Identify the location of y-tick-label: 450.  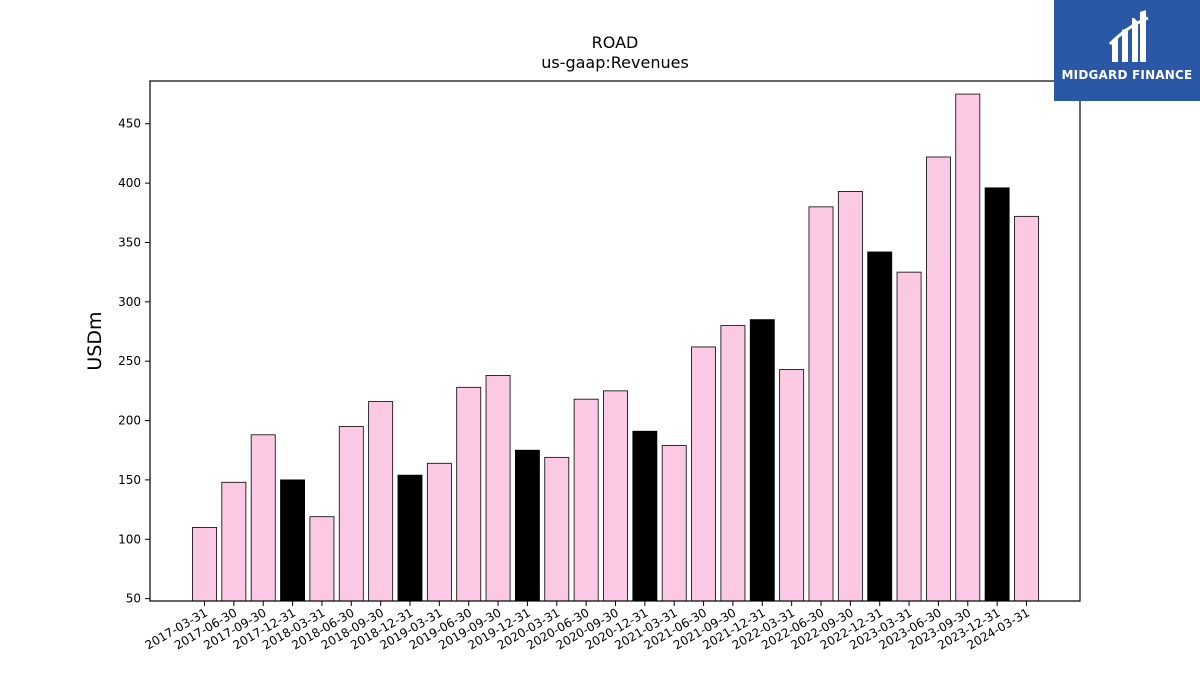
(129, 124).